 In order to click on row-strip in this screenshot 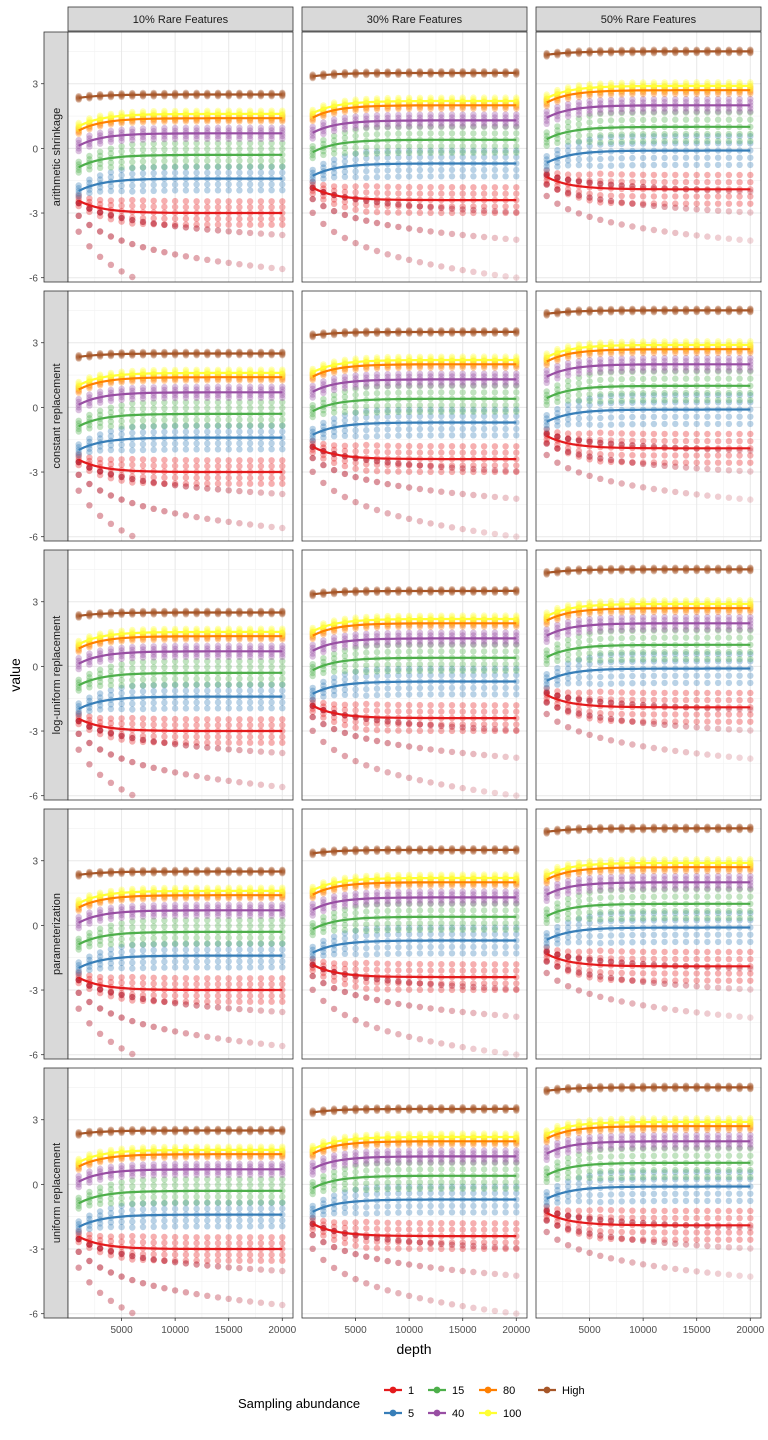, I will do `click(56, 934)`.